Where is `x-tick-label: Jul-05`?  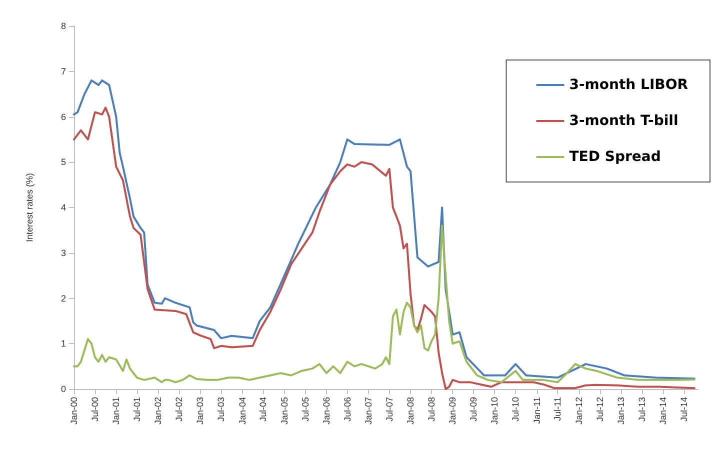 x-tick-label: Jul-05 is located at coordinates (305, 409).